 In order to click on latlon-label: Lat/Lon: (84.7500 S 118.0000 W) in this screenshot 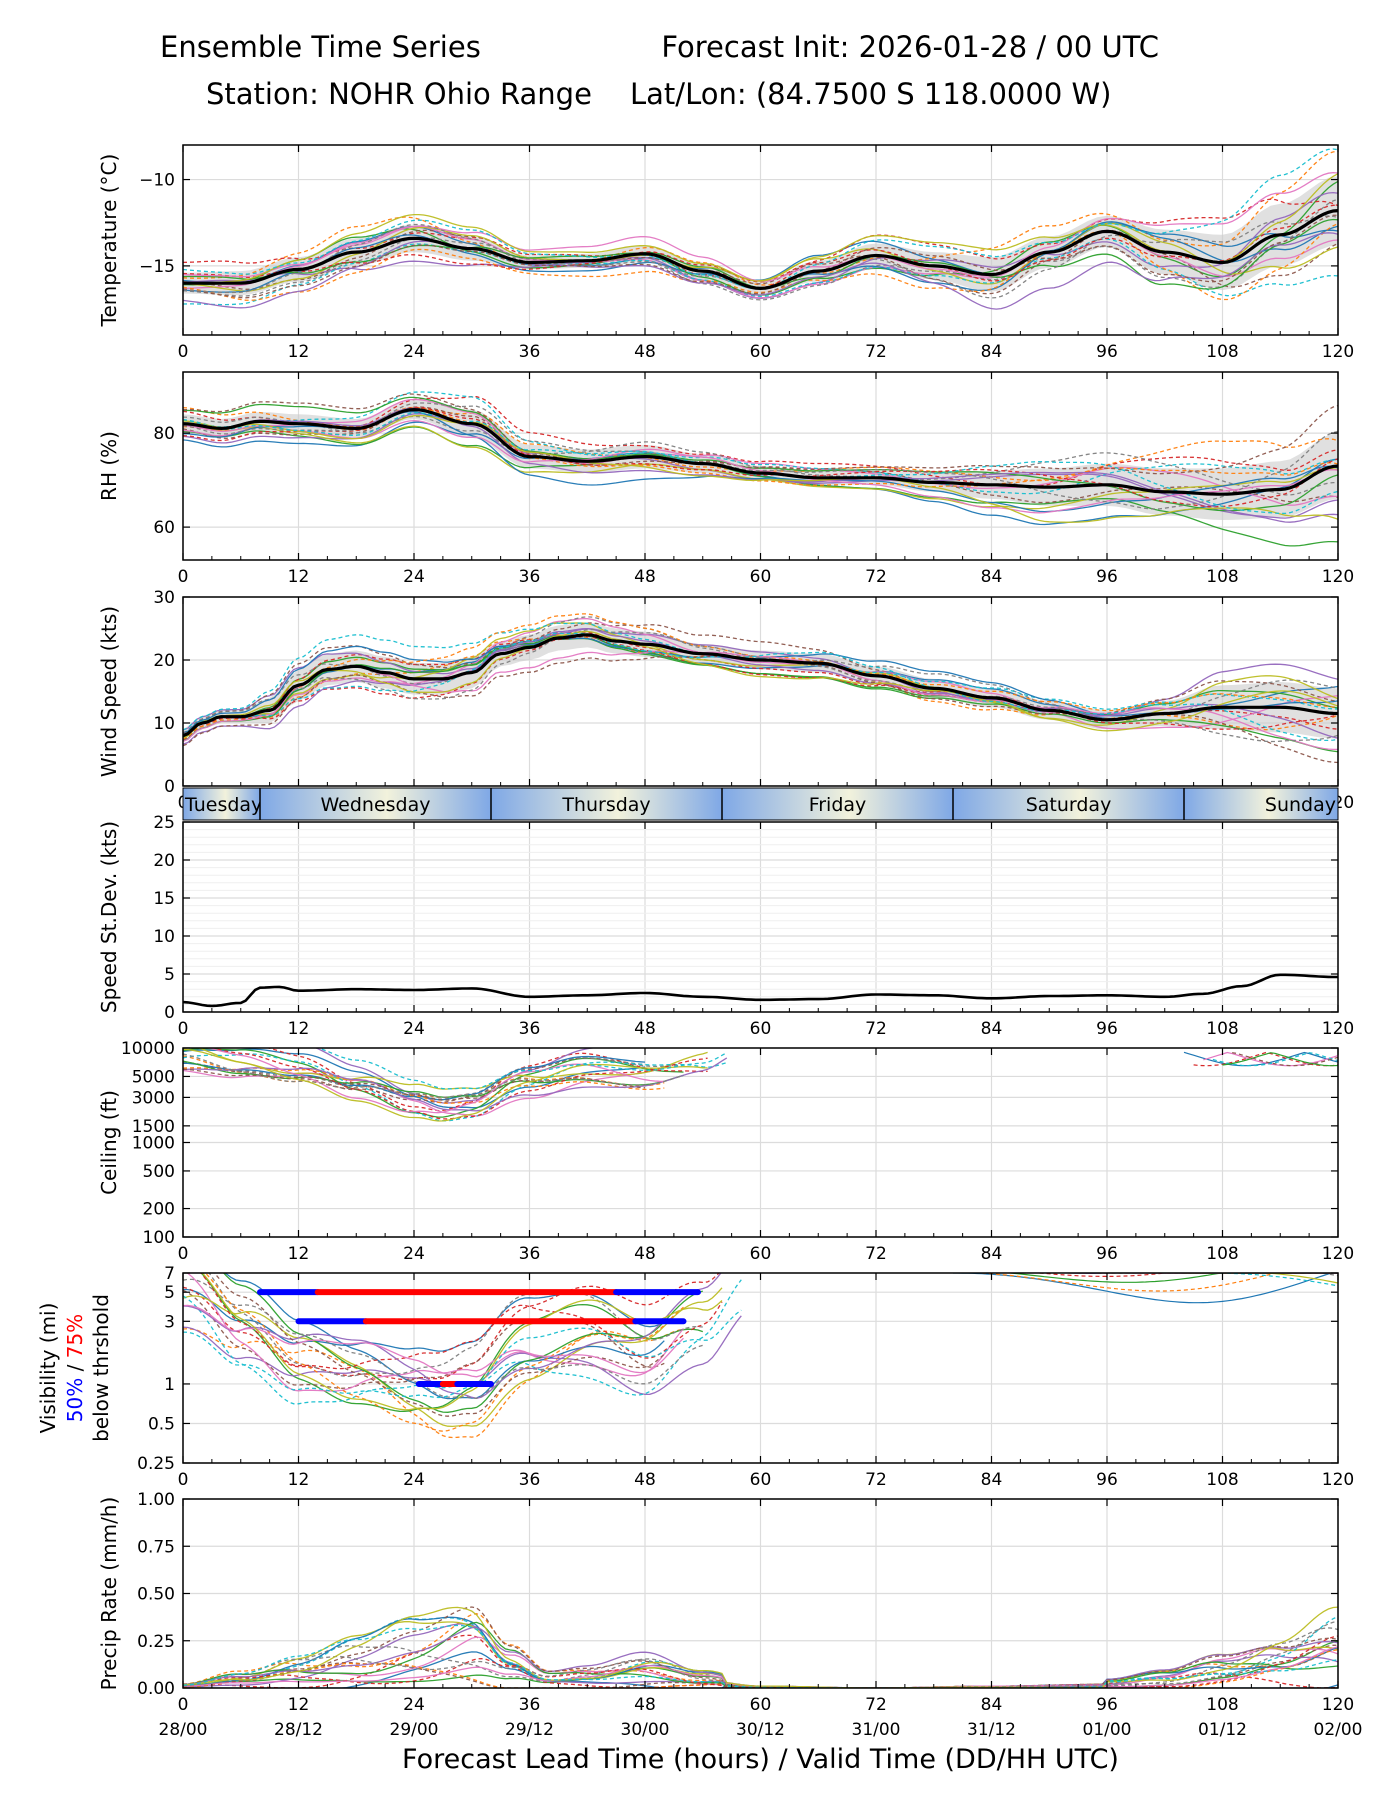, I will do `click(871, 94)`.